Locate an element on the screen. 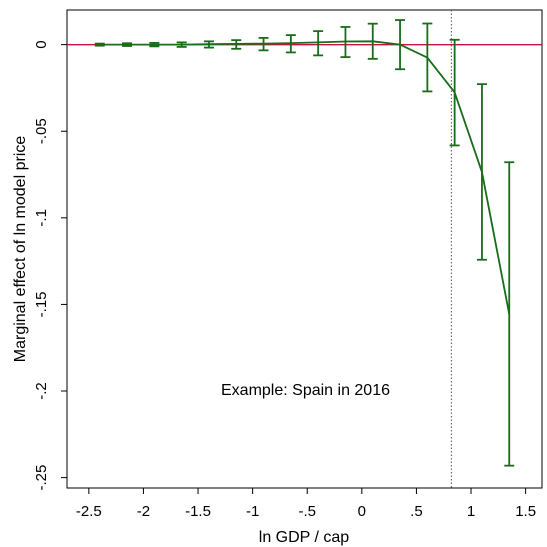 Image resolution: width=547 pixels, height=547 pixels. y-axis: 0 -.05 -.1 -.15 -.2 -.25 is located at coordinates (50, 265).